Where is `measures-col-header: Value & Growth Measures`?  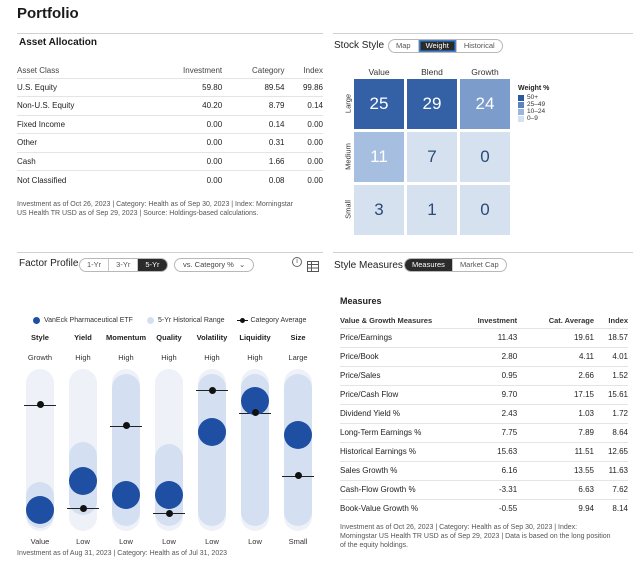 measures-col-header: Value & Growth Measures is located at coordinates (386, 321).